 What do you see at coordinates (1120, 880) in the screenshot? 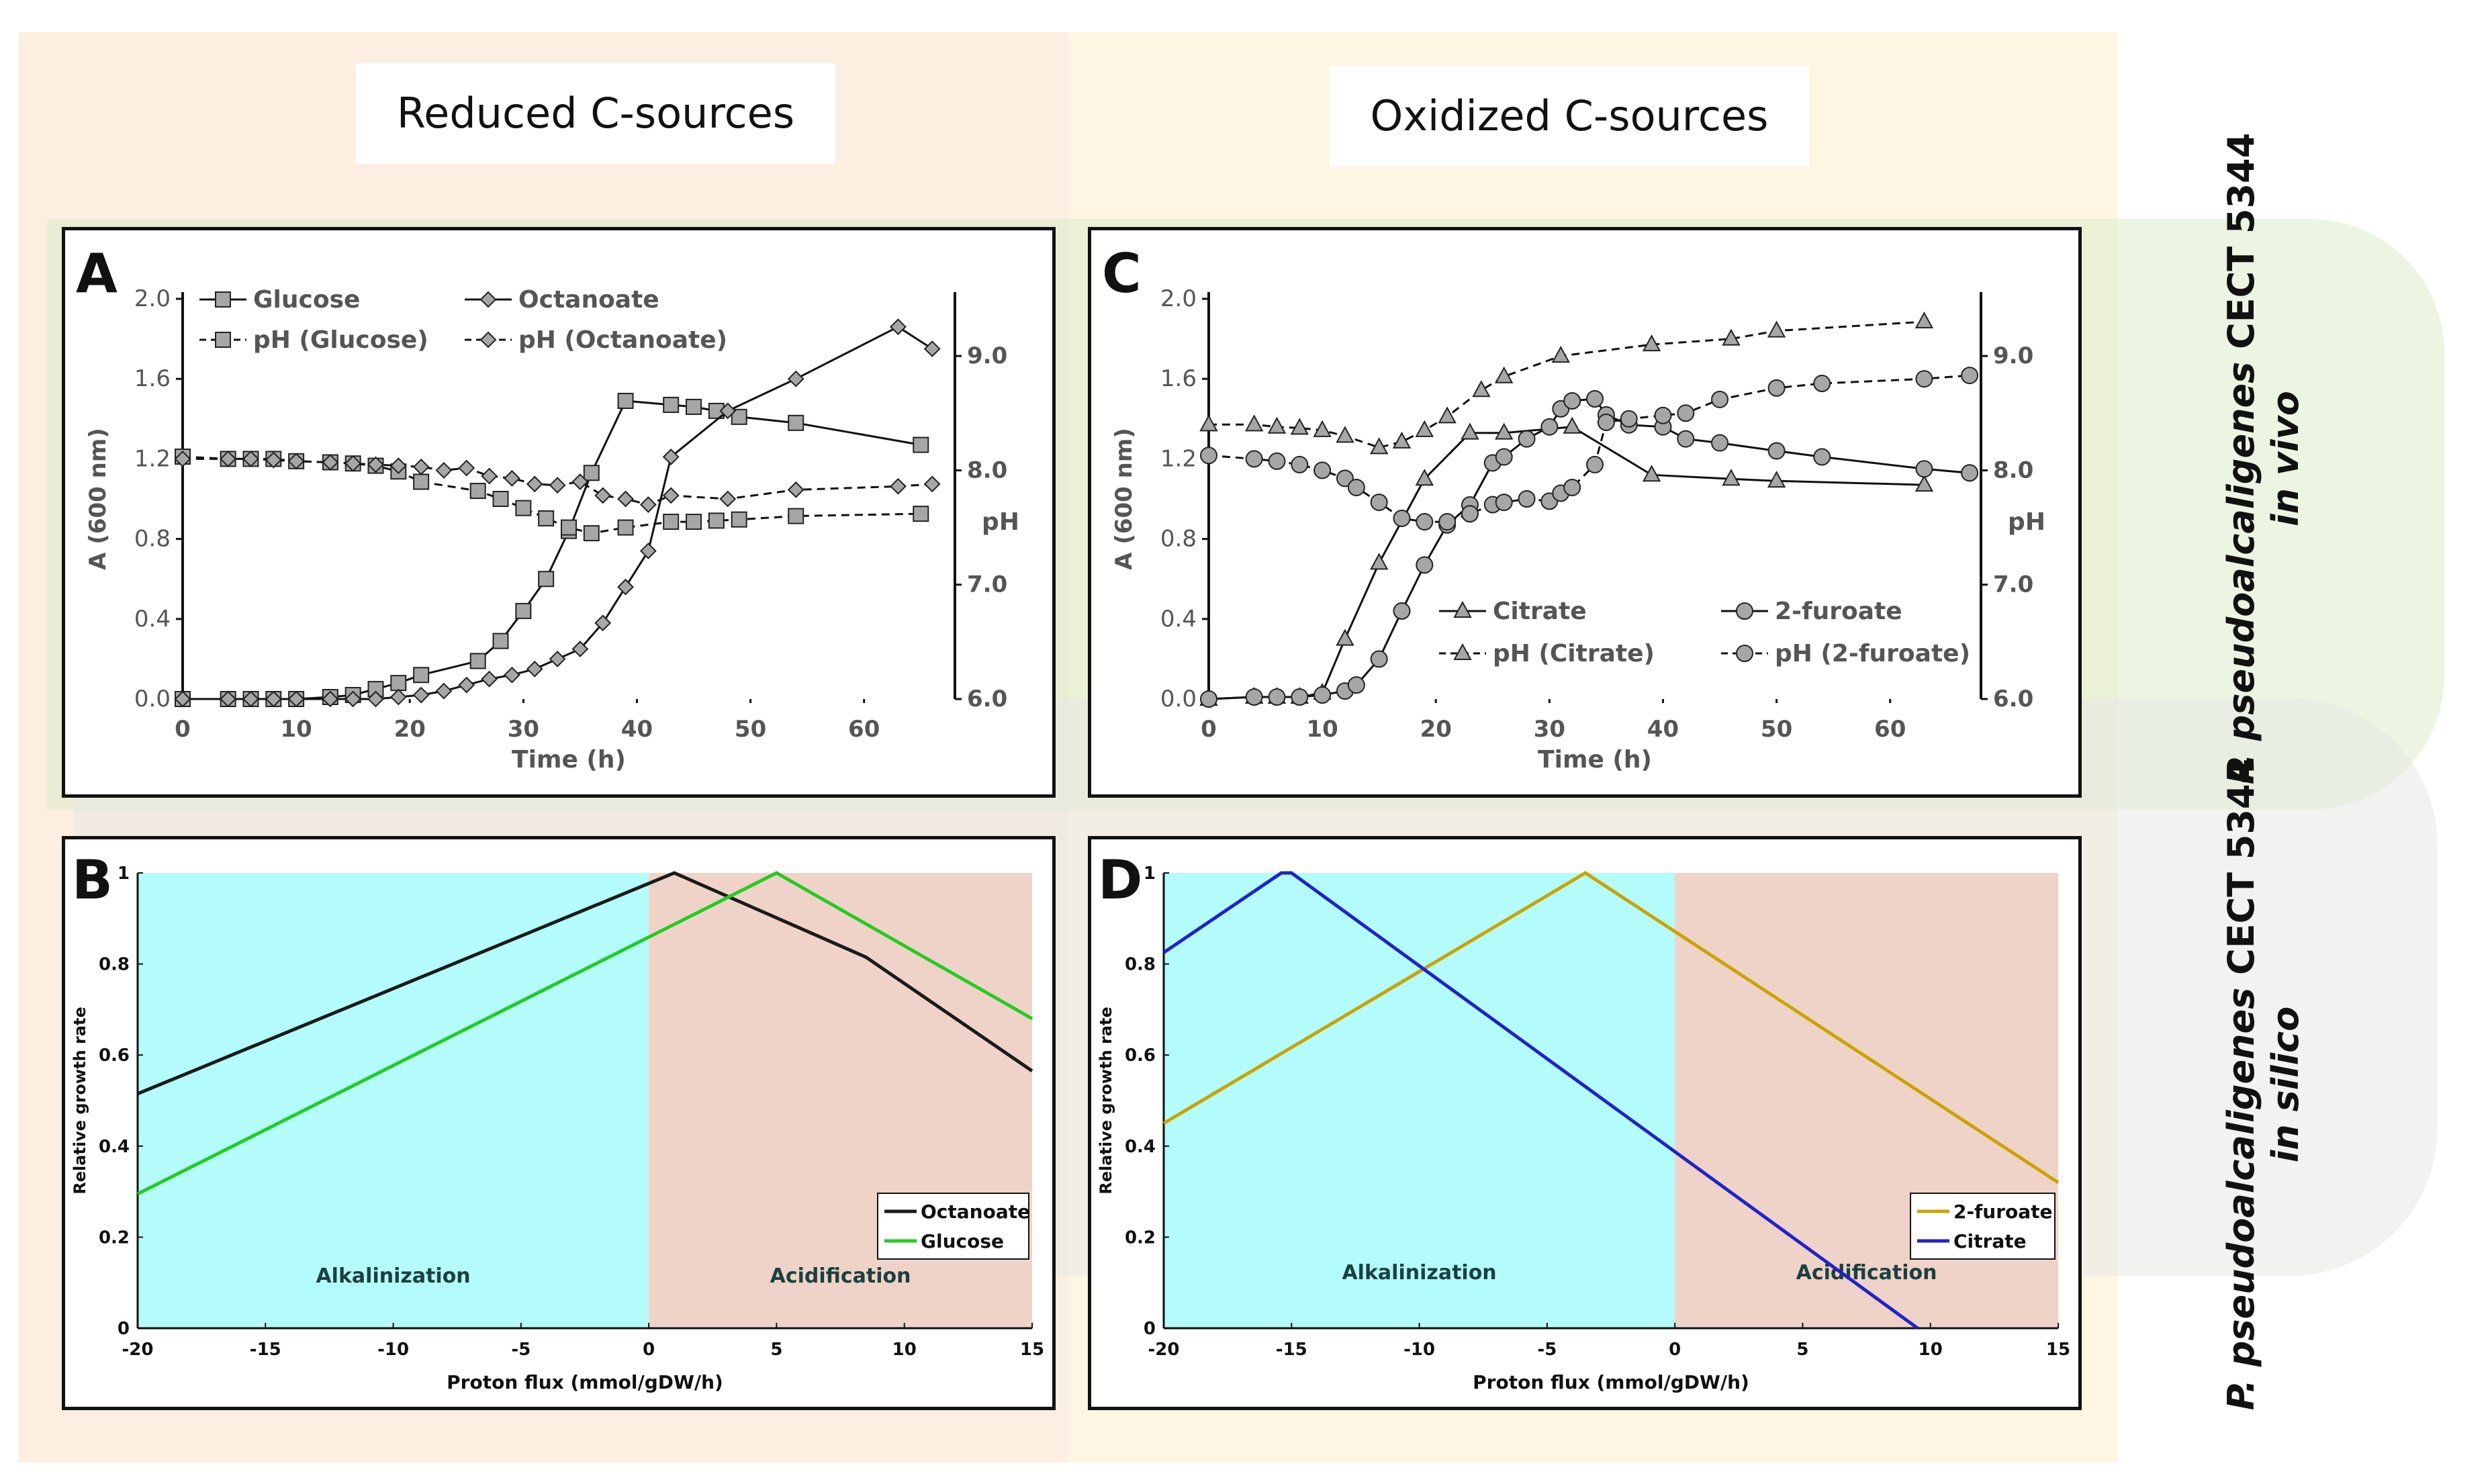
I see `panel-letter: D` at bounding box center [1120, 880].